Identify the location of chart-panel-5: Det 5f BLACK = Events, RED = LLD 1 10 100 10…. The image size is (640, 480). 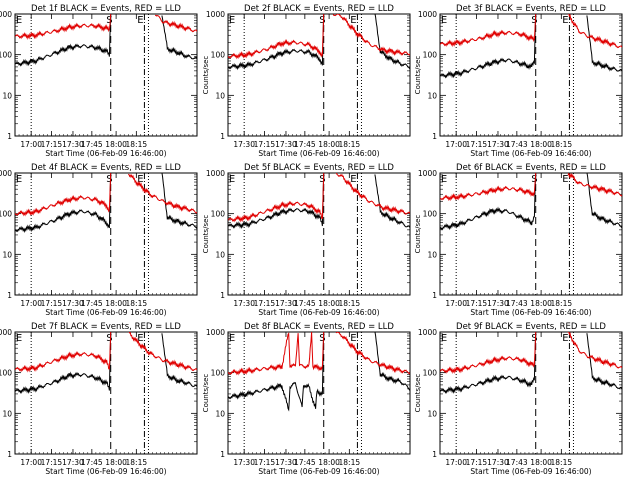
(306, 240).